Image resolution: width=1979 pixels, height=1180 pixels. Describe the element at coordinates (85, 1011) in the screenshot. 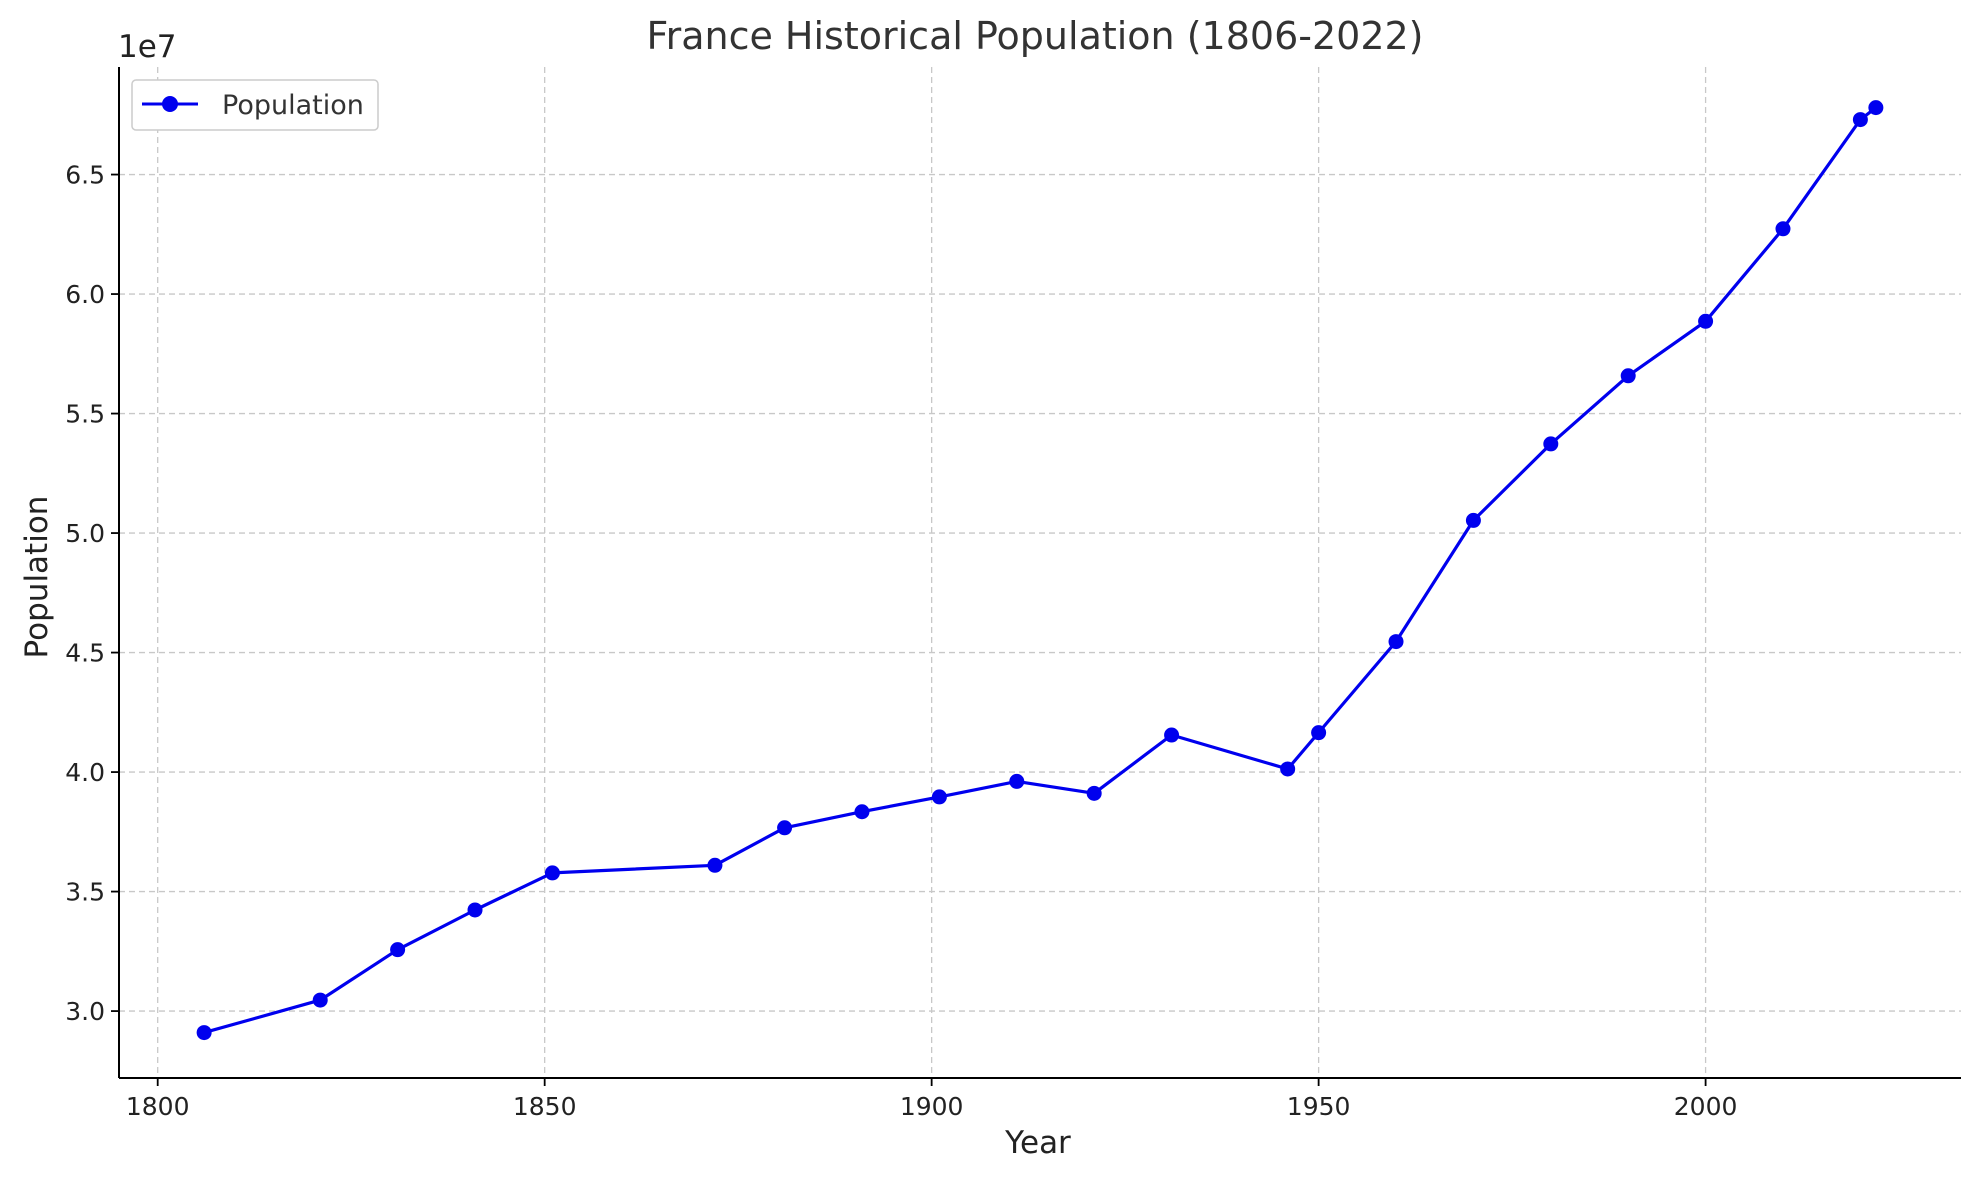

I see `y-tick-label-3.0: 3.0` at that location.